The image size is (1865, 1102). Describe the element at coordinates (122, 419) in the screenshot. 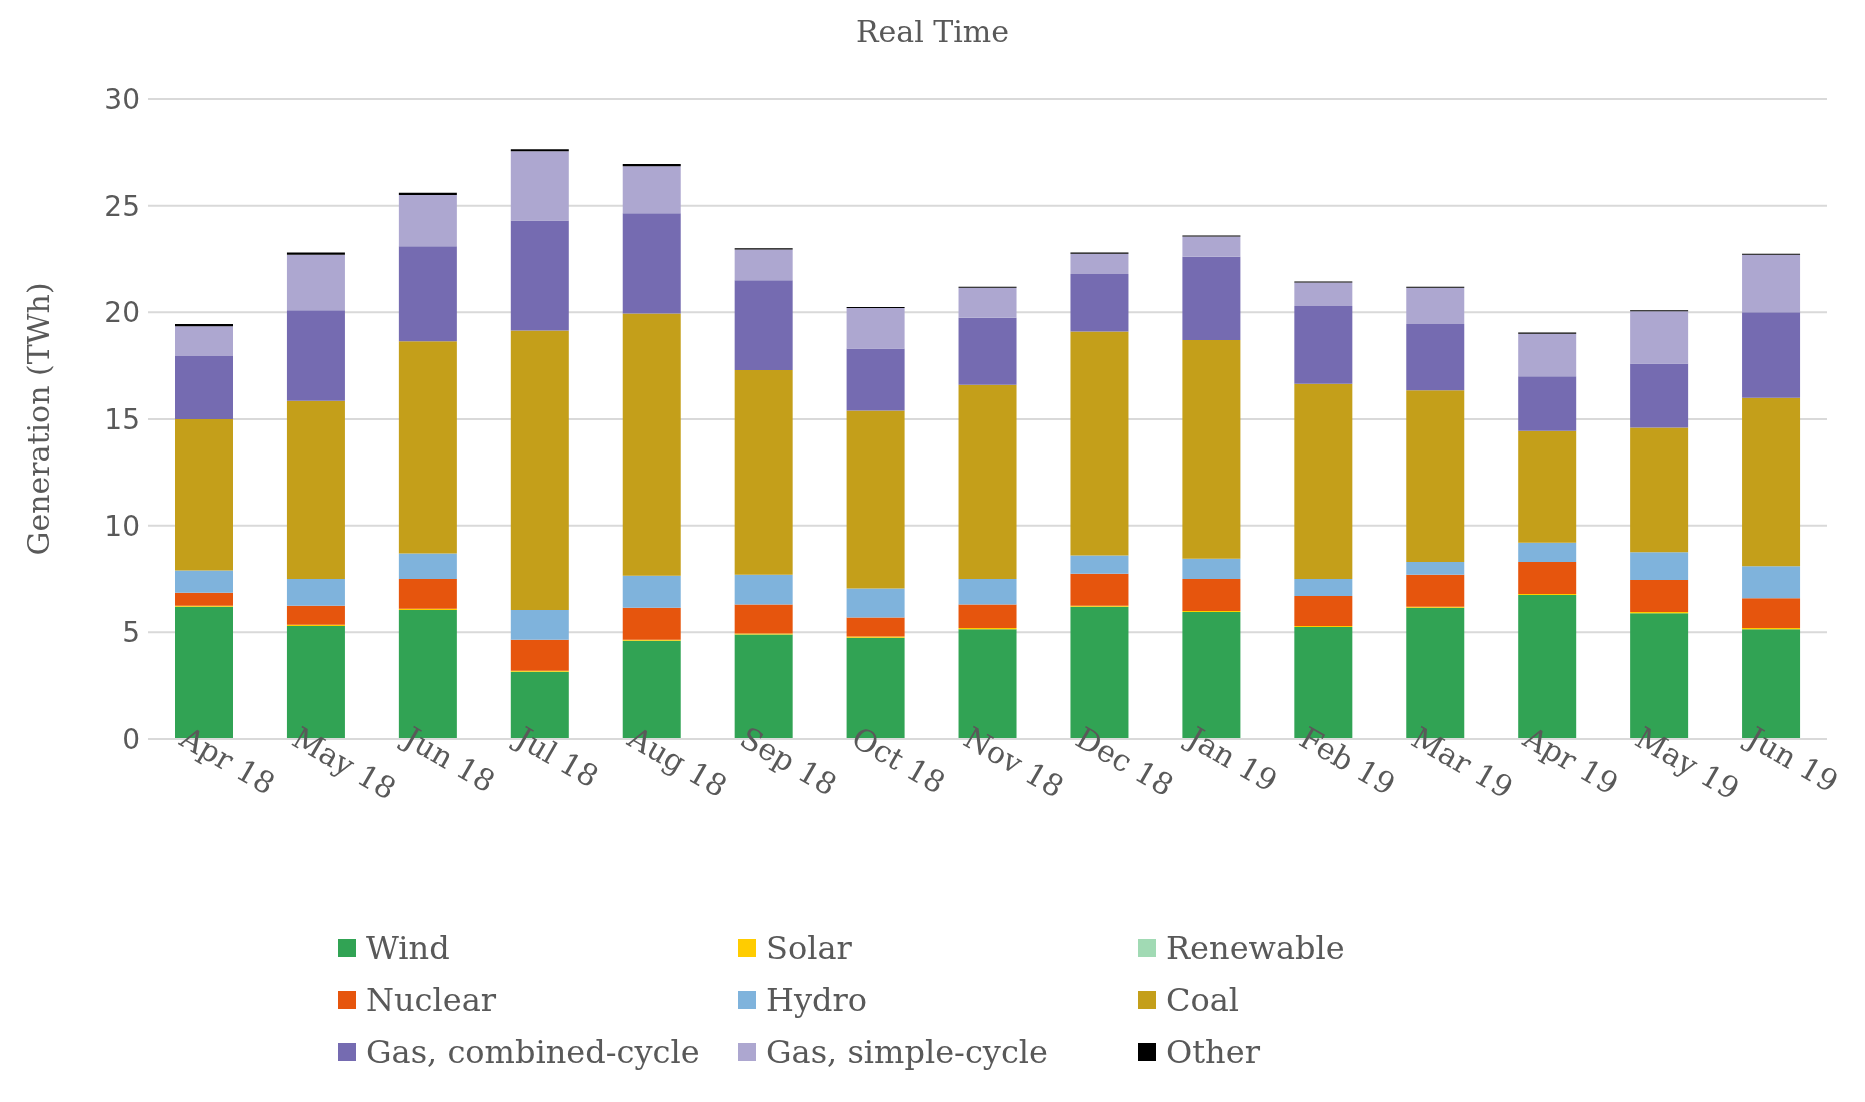

I see `y-tick-label: 15` at that location.